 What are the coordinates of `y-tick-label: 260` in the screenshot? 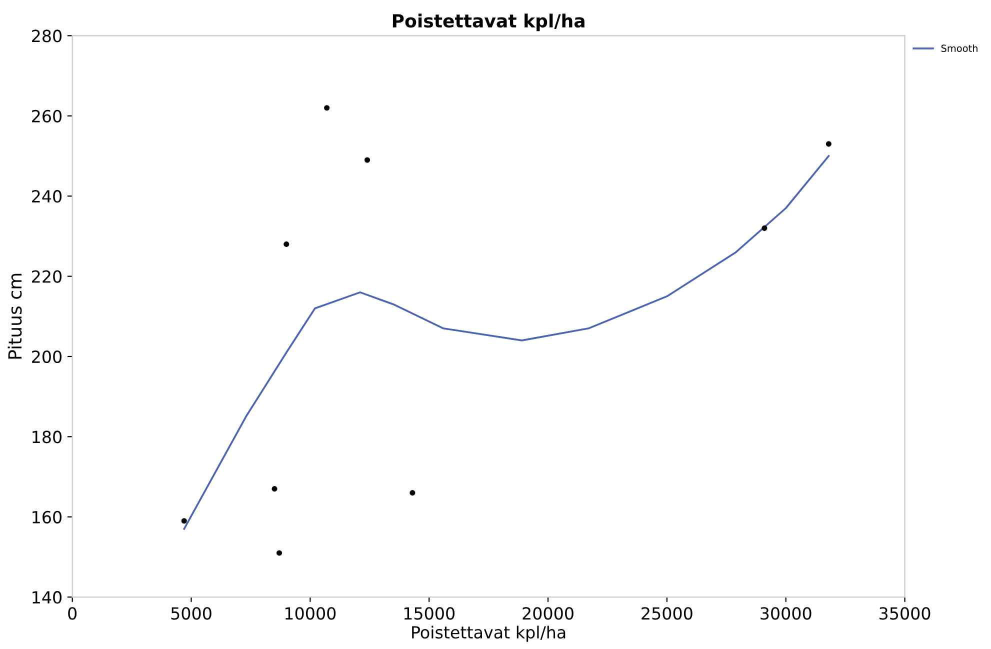 It's located at (47, 116).